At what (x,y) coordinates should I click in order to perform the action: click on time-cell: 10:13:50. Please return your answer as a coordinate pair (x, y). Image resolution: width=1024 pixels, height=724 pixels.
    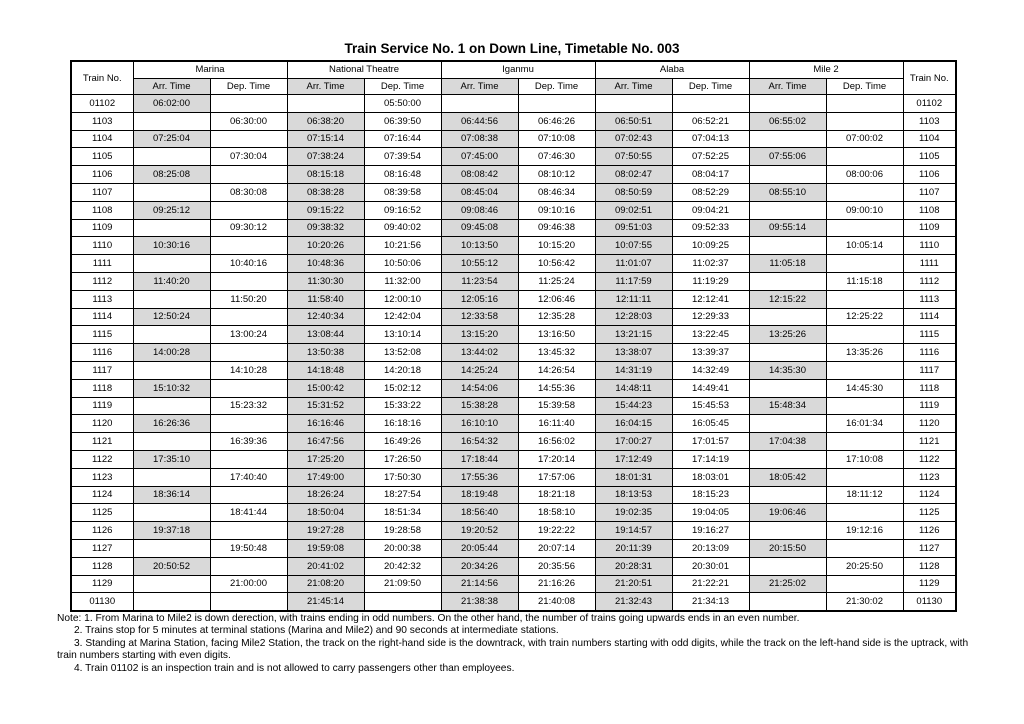
    Looking at the image, I should click on (479, 246).